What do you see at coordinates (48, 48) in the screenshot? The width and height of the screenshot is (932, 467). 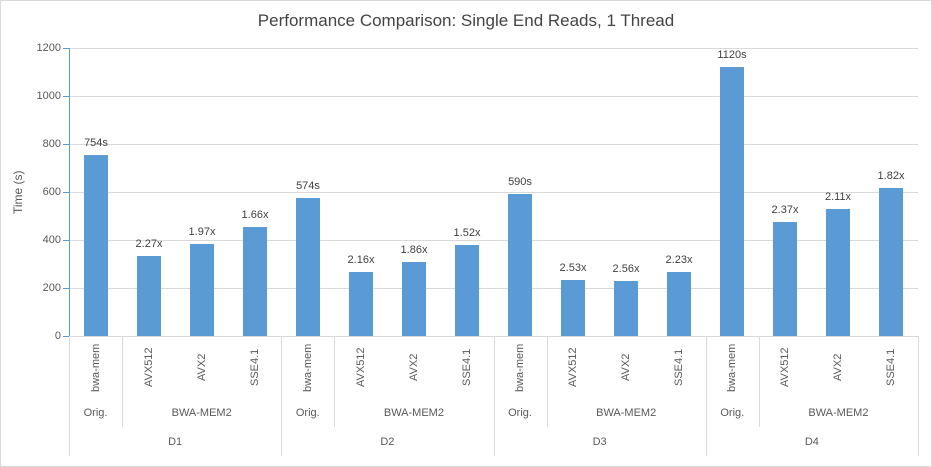 I see `y-tick-label: 1200` at bounding box center [48, 48].